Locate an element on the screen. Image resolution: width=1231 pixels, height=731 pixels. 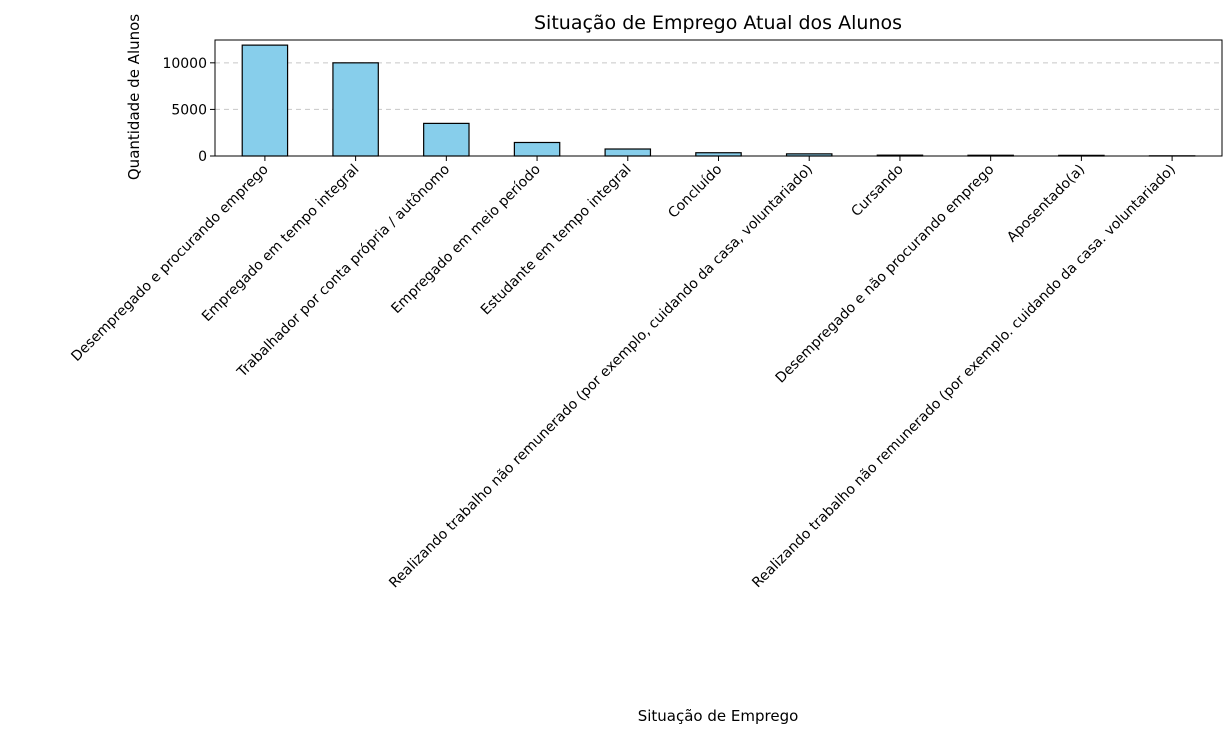
x-tick-label: Desempregado e não procurando emprego is located at coordinates (885, 274).